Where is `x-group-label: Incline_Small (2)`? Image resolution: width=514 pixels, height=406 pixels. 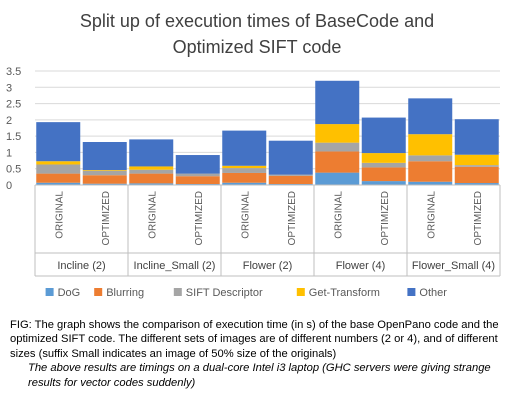 x-group-label: Incline_Small (2) is located at coordinates (175, 266).